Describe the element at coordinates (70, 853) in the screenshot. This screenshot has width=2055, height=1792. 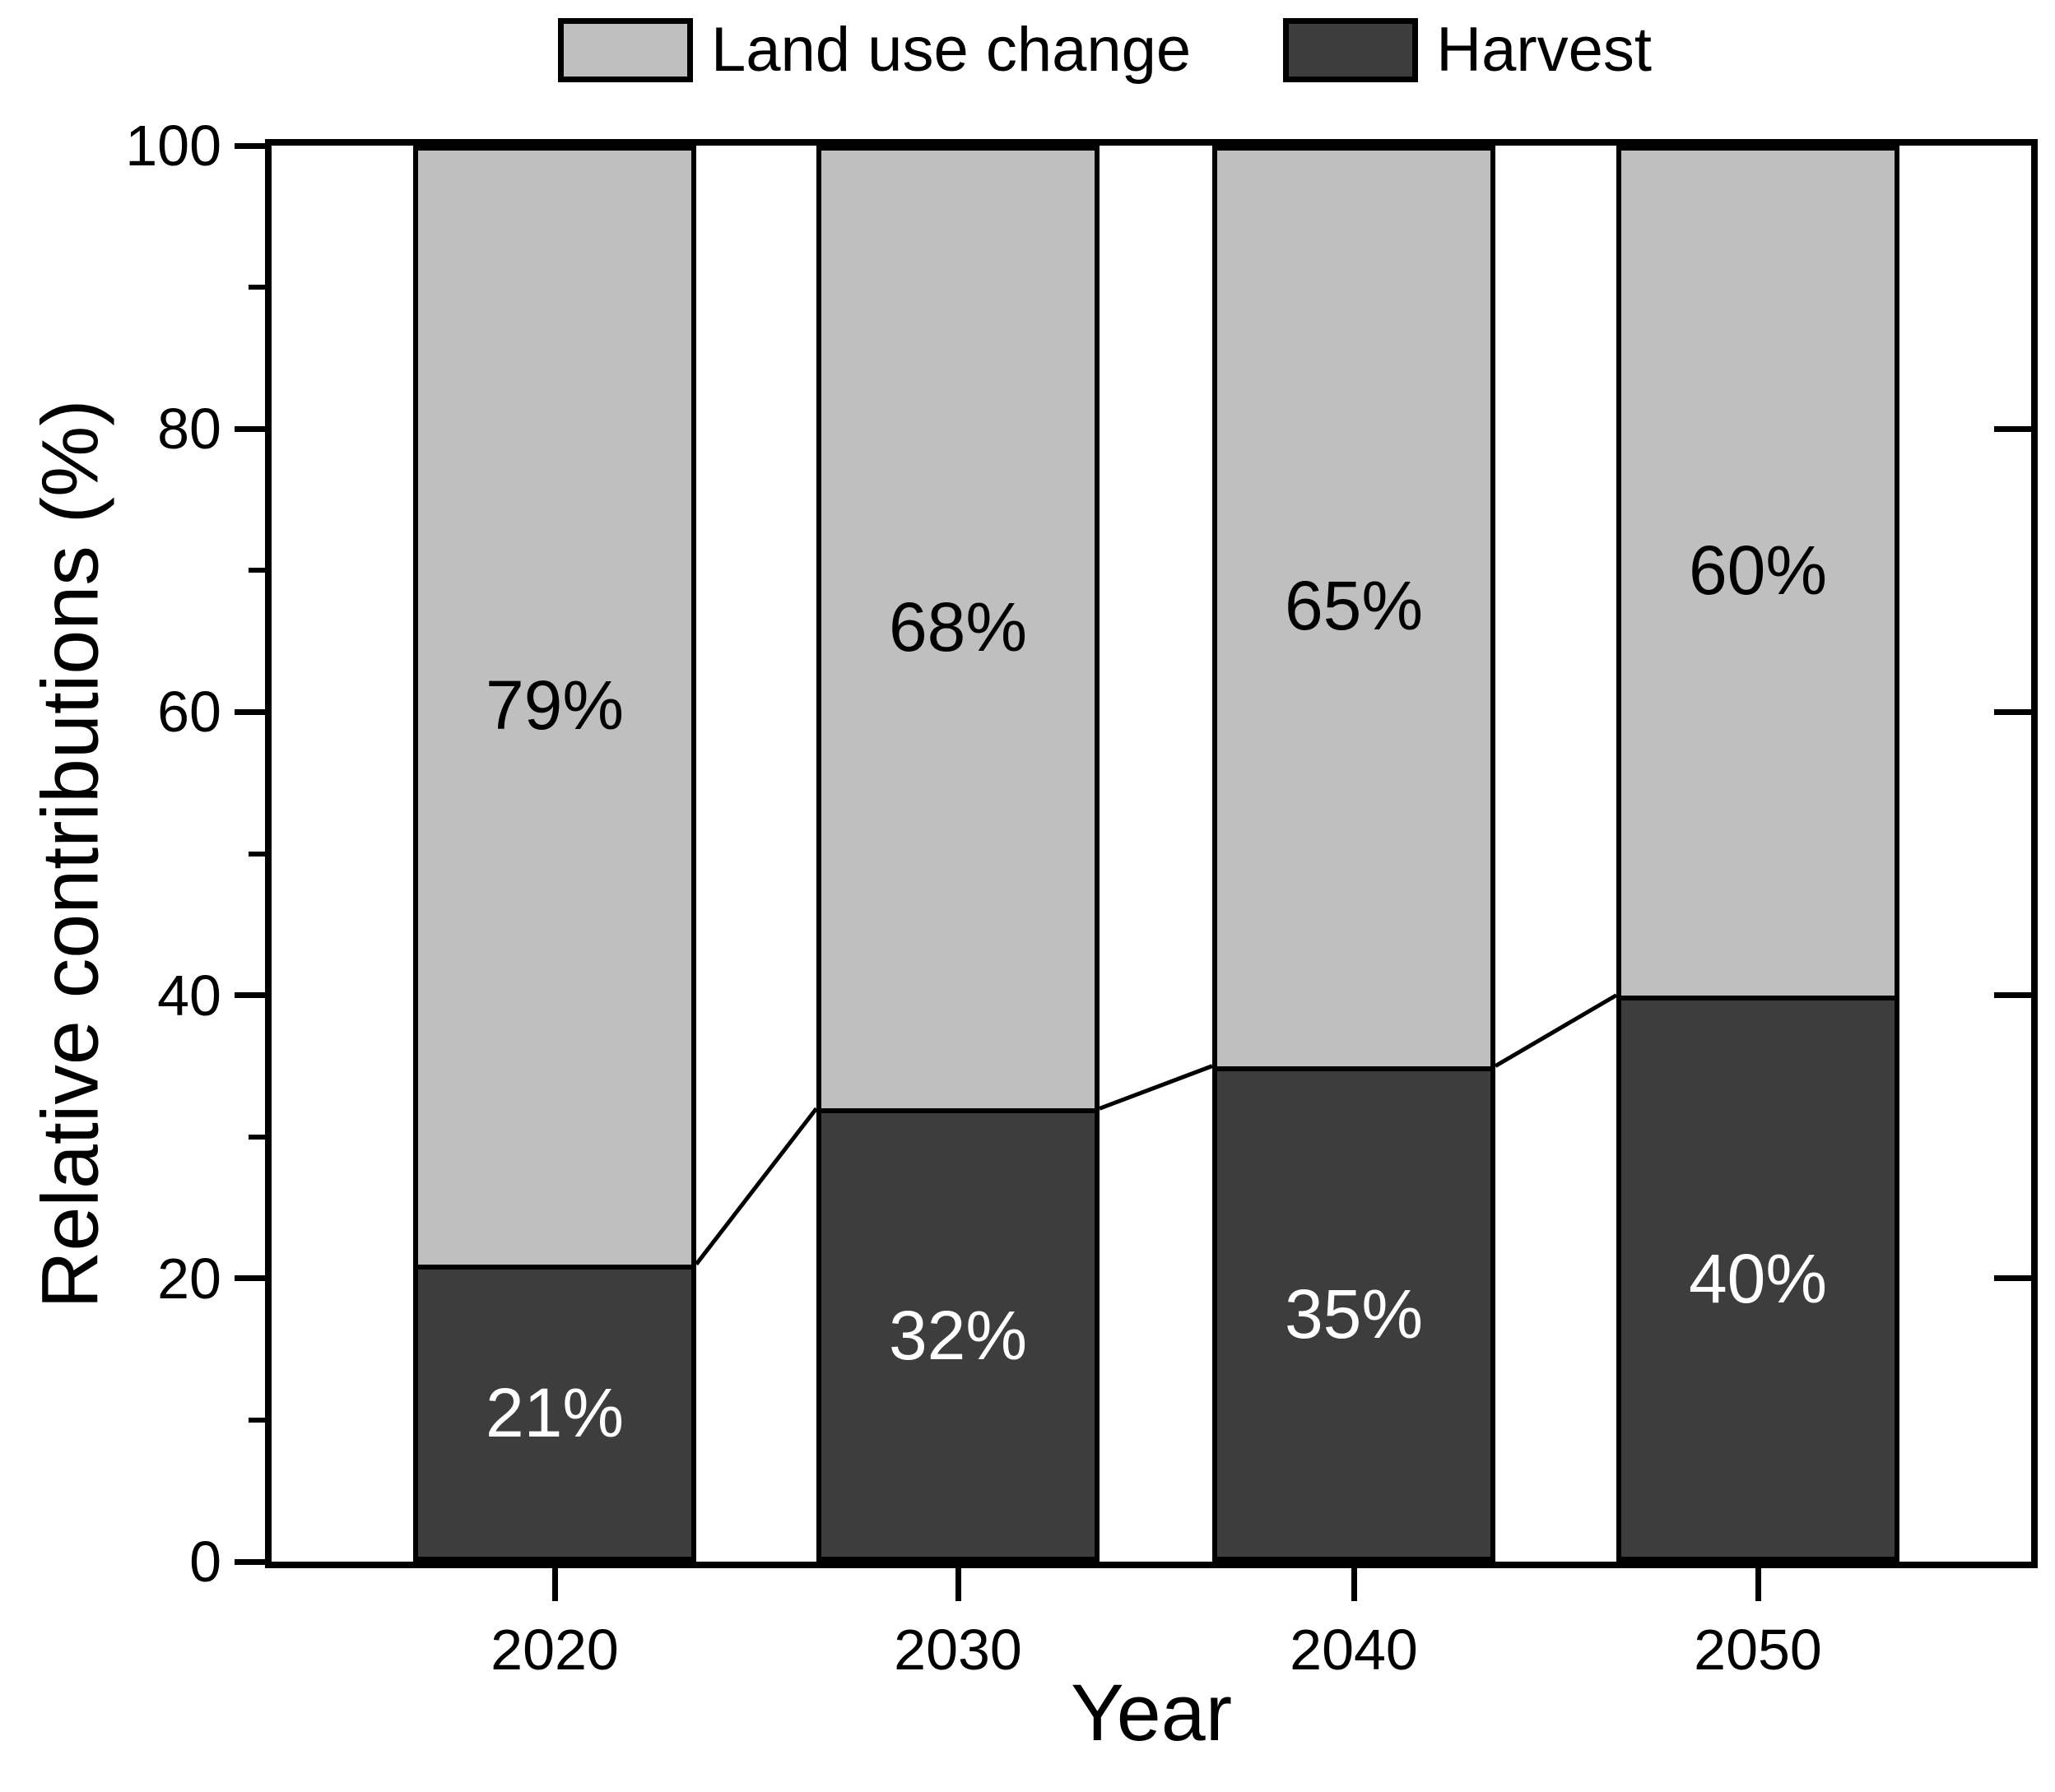
I see `y-axis-title: Relative contributions (%)` at that location.